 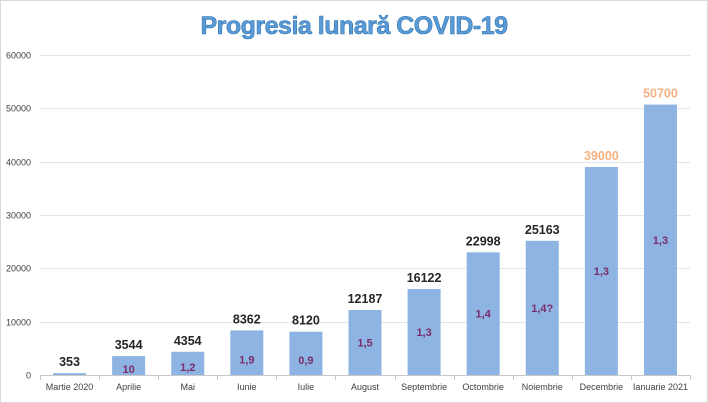 What do you see at coordinates (601, 156) in the screenshot?
I see `value-label: 39000` at bounding box center [601, 156].